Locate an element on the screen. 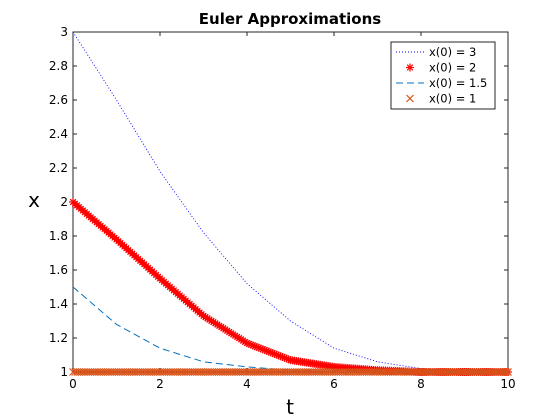 The width and height of the screenshot is (560, 420). legend-item: x(0) = 1 is located at coordinates (441, 99).